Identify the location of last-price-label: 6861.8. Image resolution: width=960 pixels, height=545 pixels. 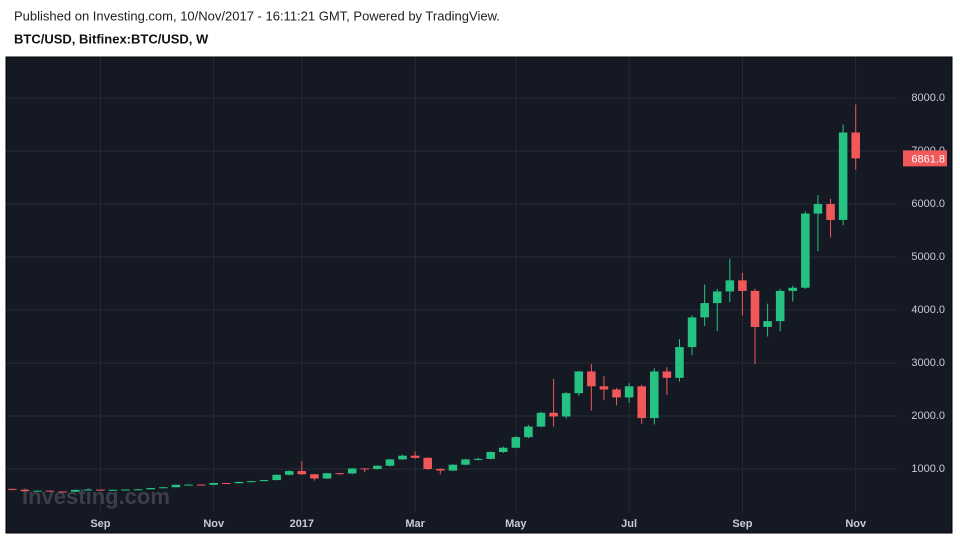
(928, 159).